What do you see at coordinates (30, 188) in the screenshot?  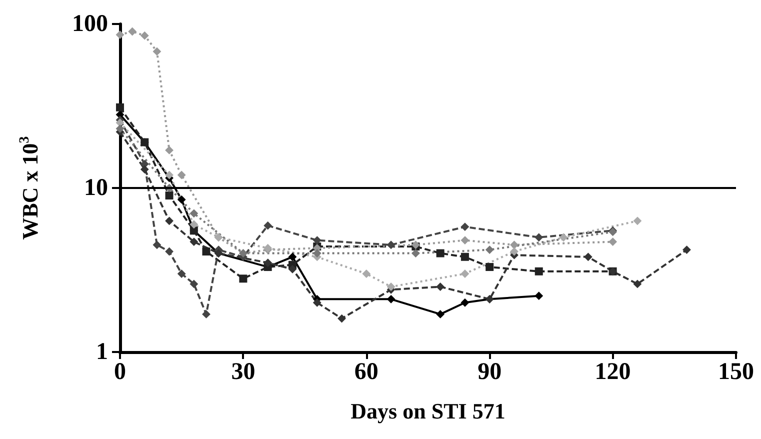 I see `y-axis-title: WBC x 103` at bounding box center [30, 188].